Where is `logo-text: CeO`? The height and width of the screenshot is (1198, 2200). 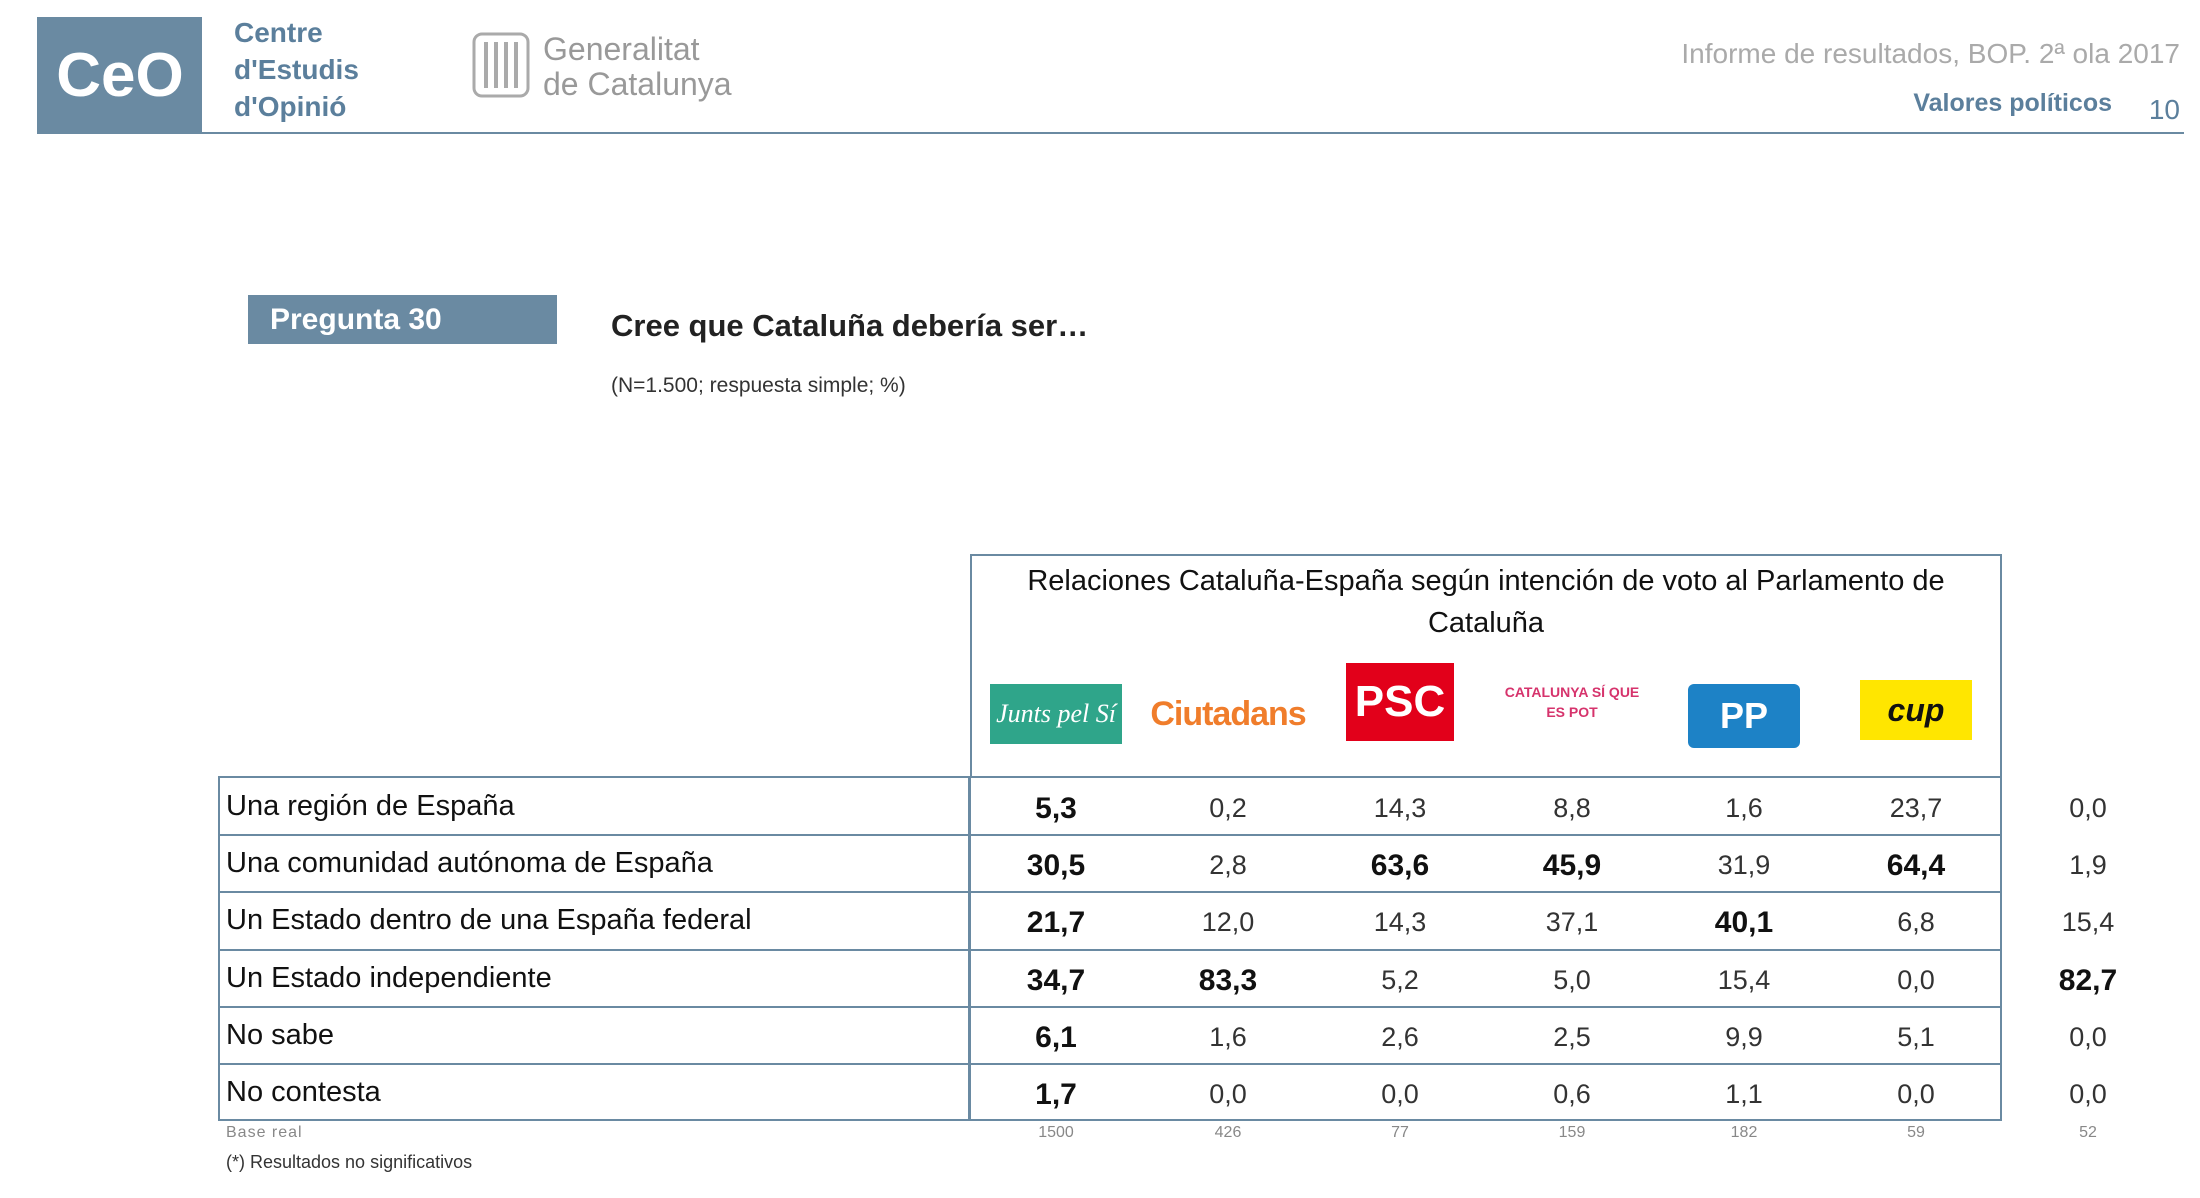 logo-text: CeO is located at coordinates (120, 75).